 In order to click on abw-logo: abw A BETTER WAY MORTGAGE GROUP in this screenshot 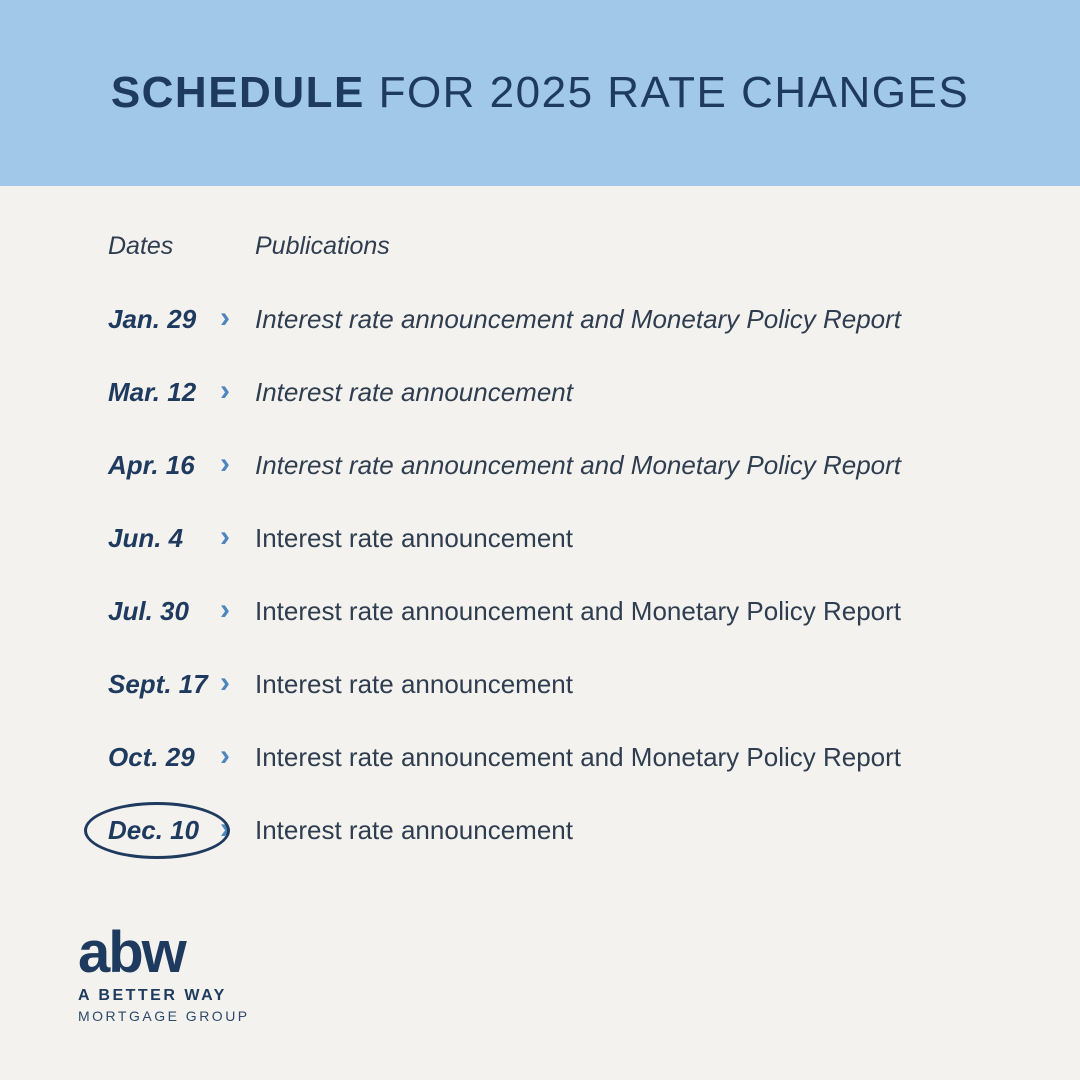, I will do `click(164, 971)`.